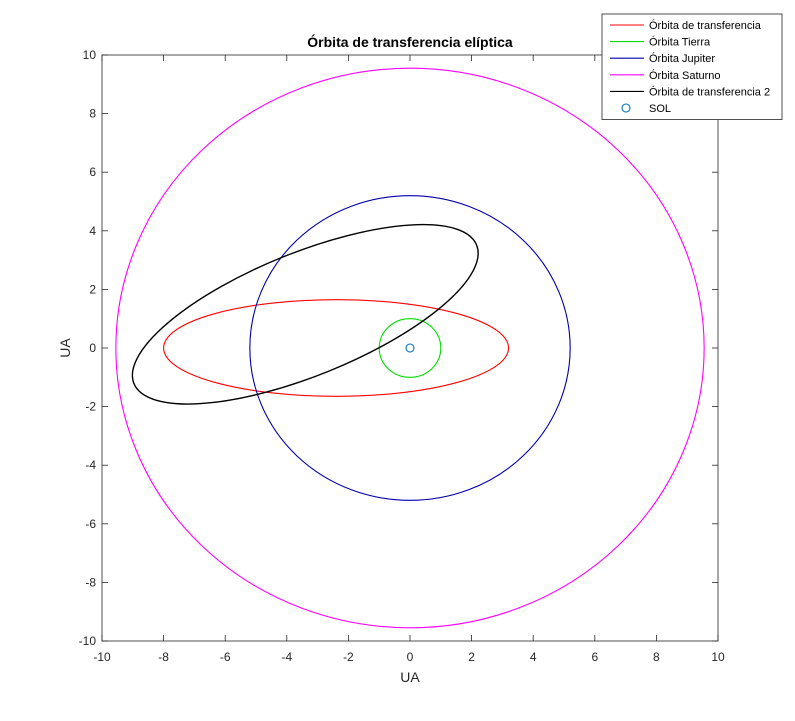 Image resolution: width=795 pixels, height=721 pixels. What do you see at coordinates (90, 407) in the screenshot?
I see `y-tick-label: -2` at bounding box center [90, 407].